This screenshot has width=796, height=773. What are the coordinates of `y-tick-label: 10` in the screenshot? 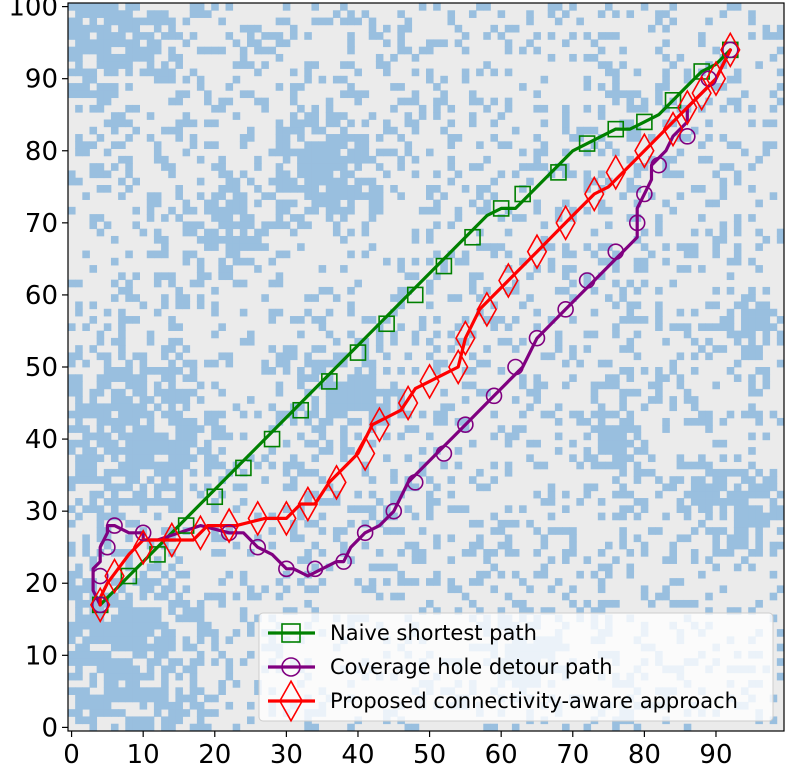 It's located at (41, 656).